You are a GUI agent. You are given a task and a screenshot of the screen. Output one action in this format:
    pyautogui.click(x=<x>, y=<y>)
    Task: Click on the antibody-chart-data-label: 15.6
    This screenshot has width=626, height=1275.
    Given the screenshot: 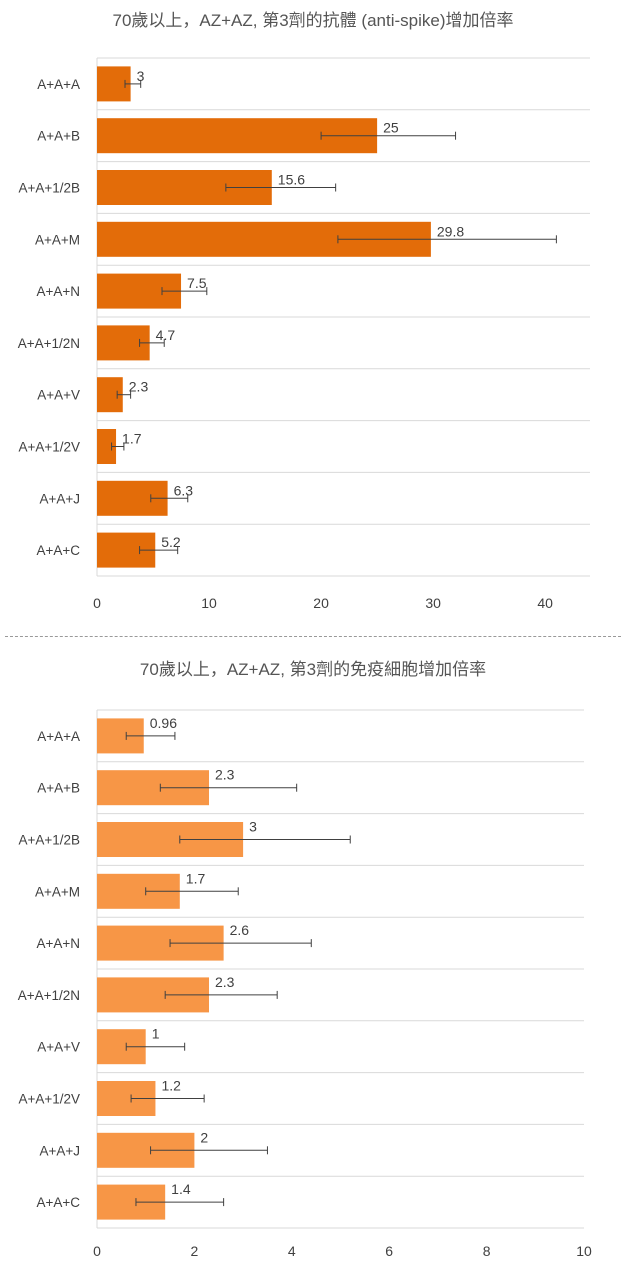 What is the action you would take?
    pyautogui.click(x=291, y=180)
    